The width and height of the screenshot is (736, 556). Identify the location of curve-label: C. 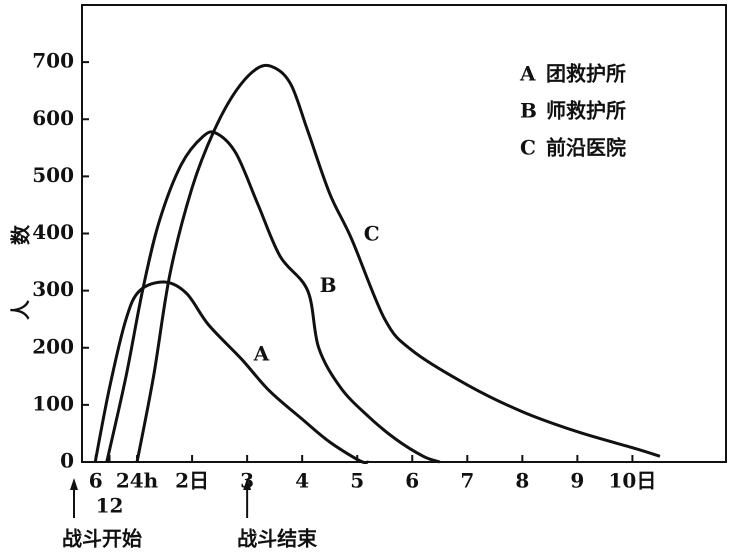
(372, 234).